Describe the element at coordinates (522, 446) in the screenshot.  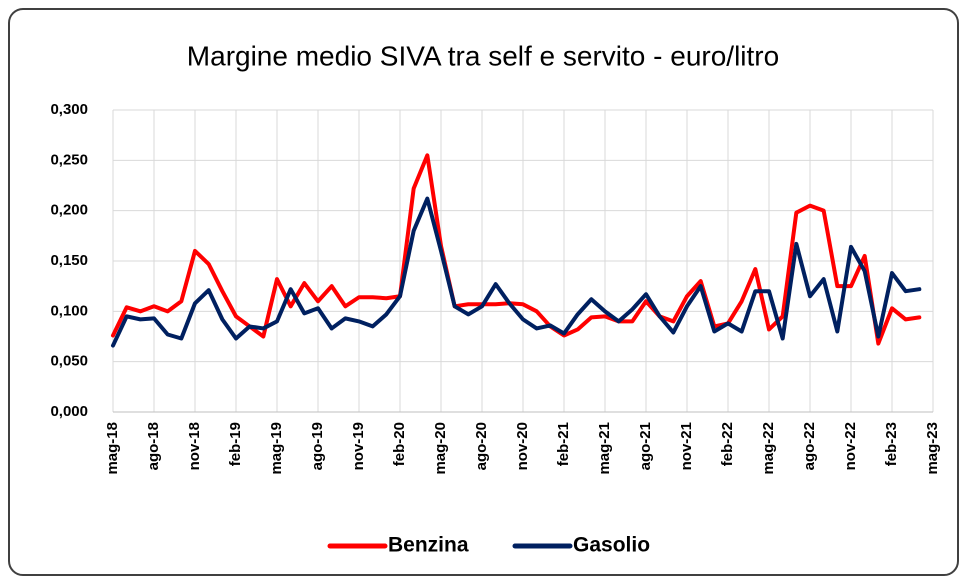
I see `x-tick-label: nov-20` at that location.